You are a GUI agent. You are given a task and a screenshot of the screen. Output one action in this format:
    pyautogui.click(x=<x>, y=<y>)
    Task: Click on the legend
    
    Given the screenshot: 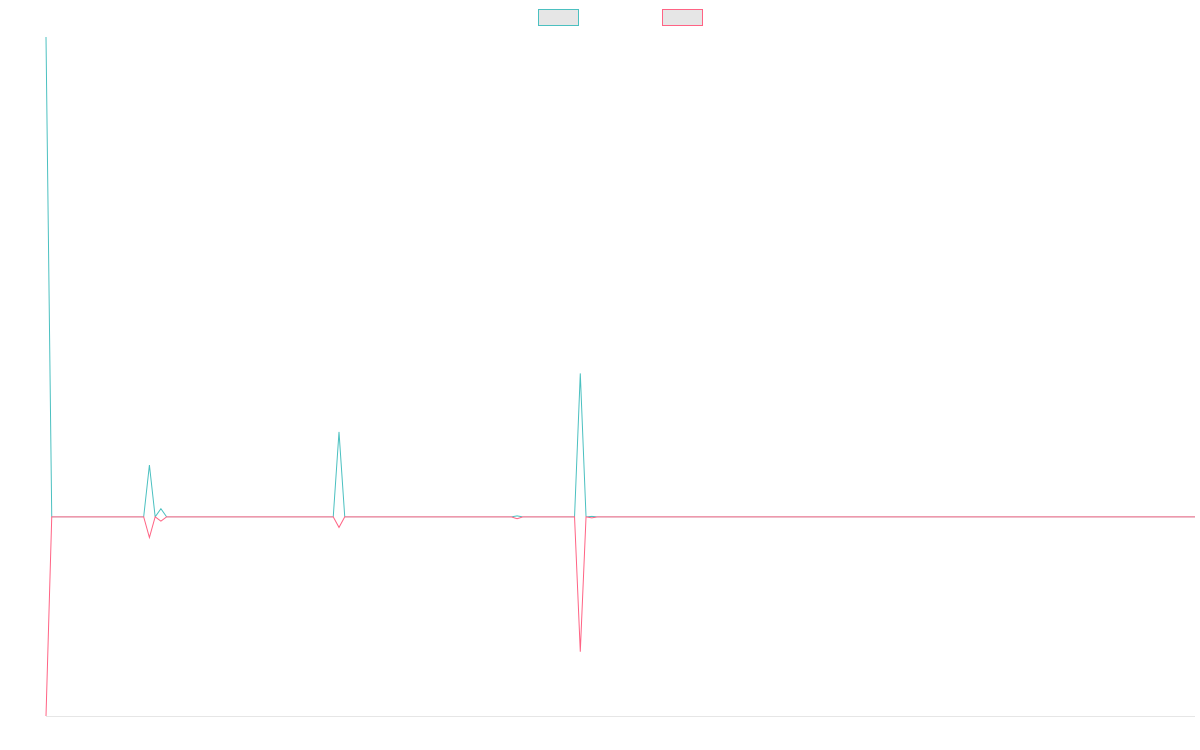 What is the action you would take?
    pyautogui.click(x=620, y=17)
    